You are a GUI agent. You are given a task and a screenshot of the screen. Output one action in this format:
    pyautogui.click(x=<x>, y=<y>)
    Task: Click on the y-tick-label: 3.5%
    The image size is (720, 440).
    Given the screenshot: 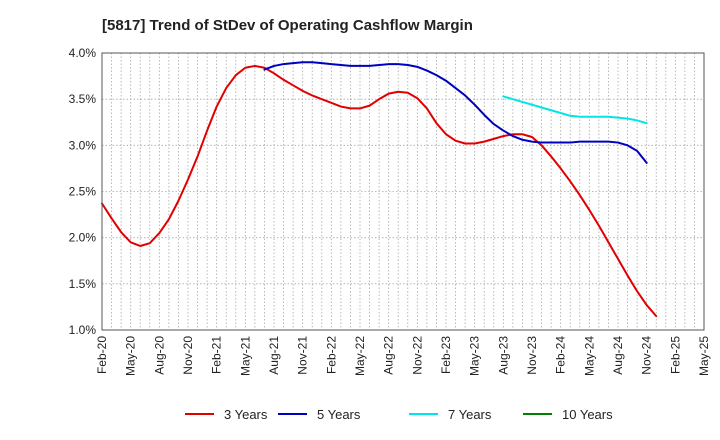 What is the action you would take?
    pyautogui.click(x=83, y=99)
    